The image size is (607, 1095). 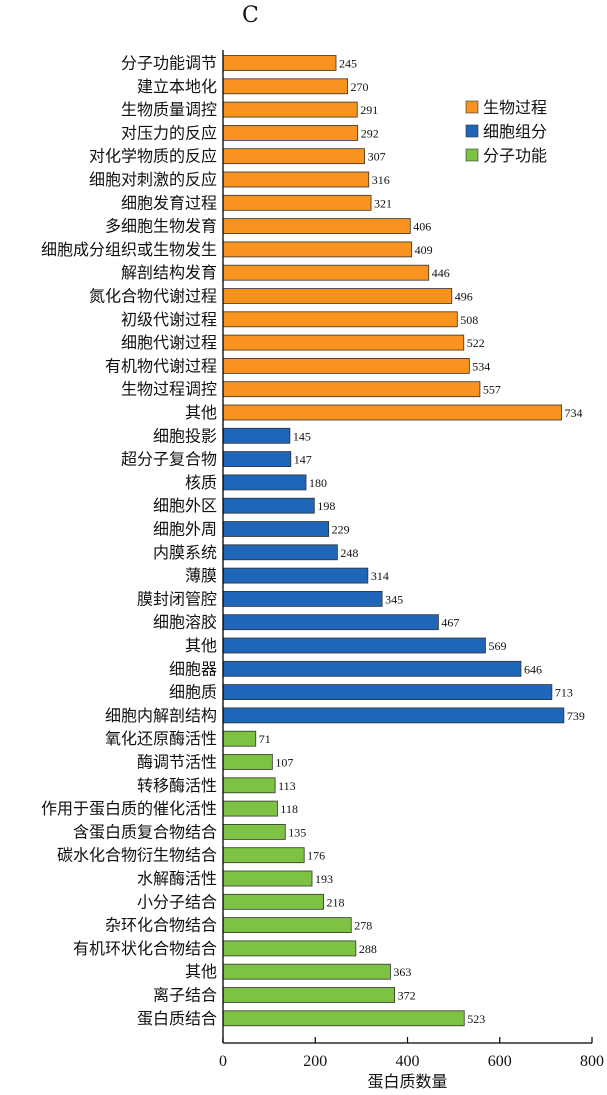 What do you see at coordinates (185, 435) in the screenshot?
I see `category-label: 细胞投影` at bounding box center [185, 435].